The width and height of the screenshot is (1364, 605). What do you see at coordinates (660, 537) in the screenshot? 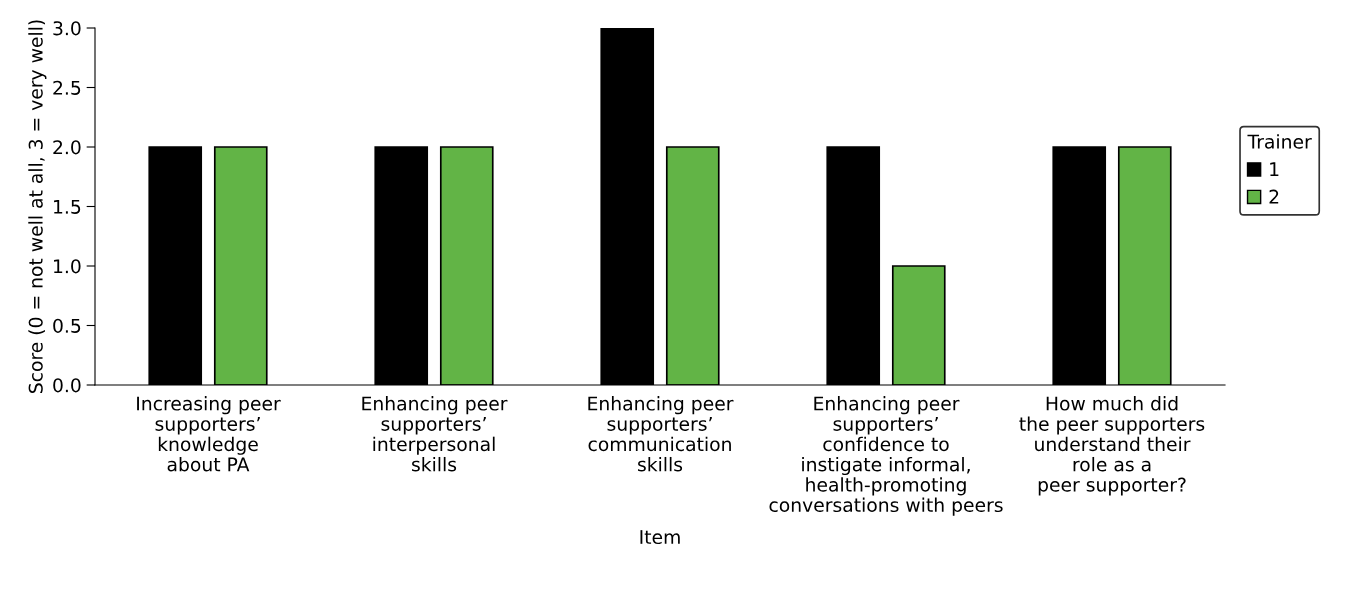
I see `x-axis-title: Item` at bounding box center [660, 537].